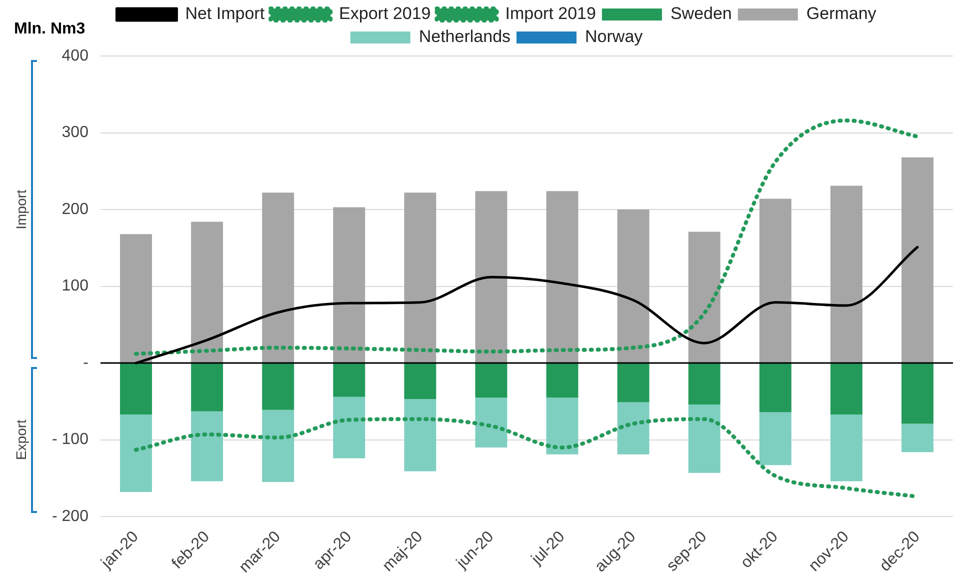 The image size is (963, 580). Describe the element at coordinates (20, 210) in the screenshot. I see `text: Import` at that location.